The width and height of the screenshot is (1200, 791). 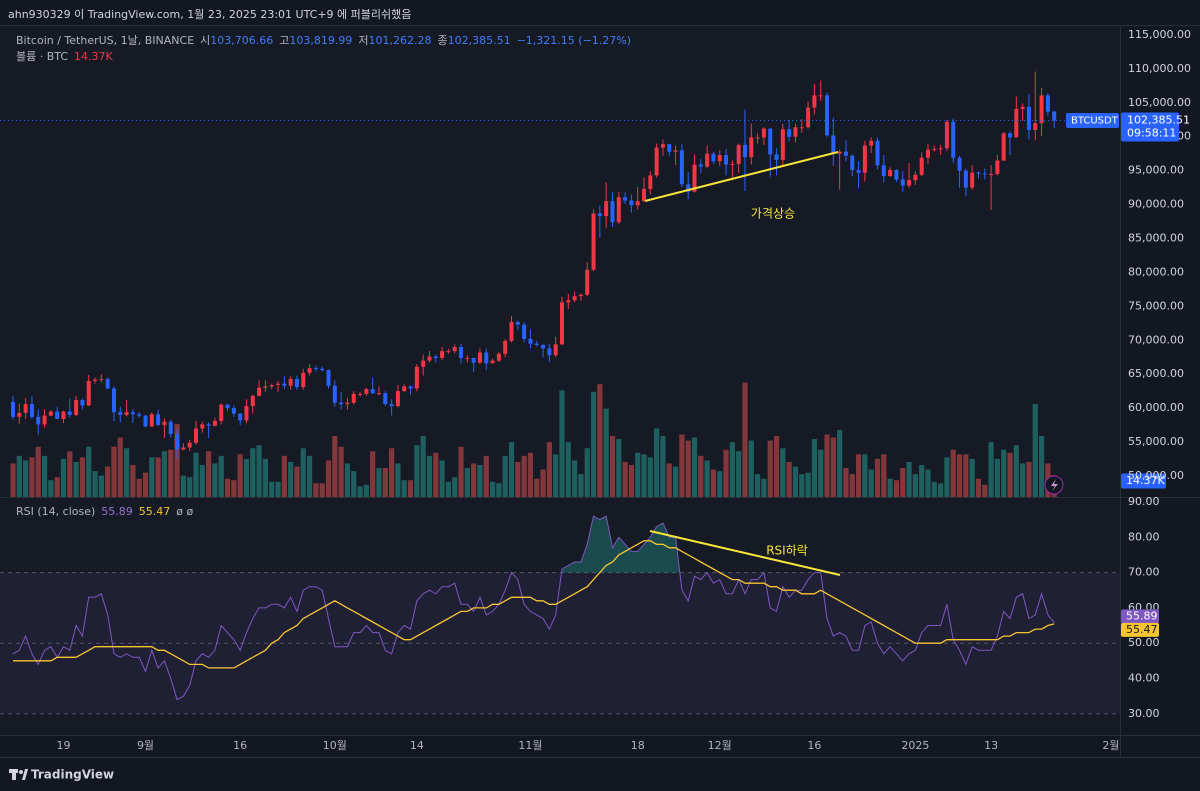 I want to click on ohlc-label: 저, so click(x=363, y=40).